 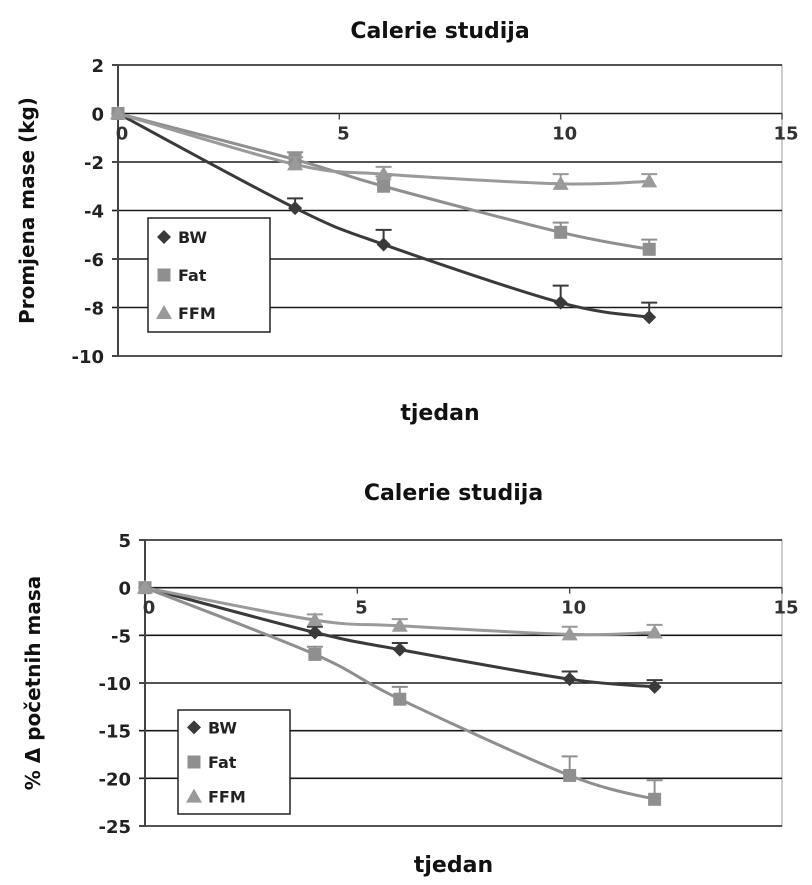 I want to click on y-tick-label: -15, so click(x=114, y=732).